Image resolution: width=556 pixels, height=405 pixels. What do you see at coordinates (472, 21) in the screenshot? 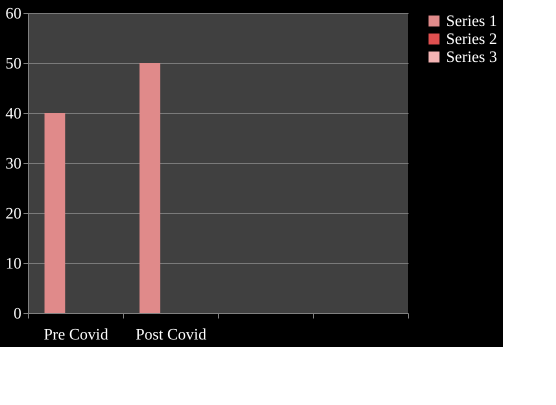
I see `legend-label: Series 1` at bounding box center [472, 21].